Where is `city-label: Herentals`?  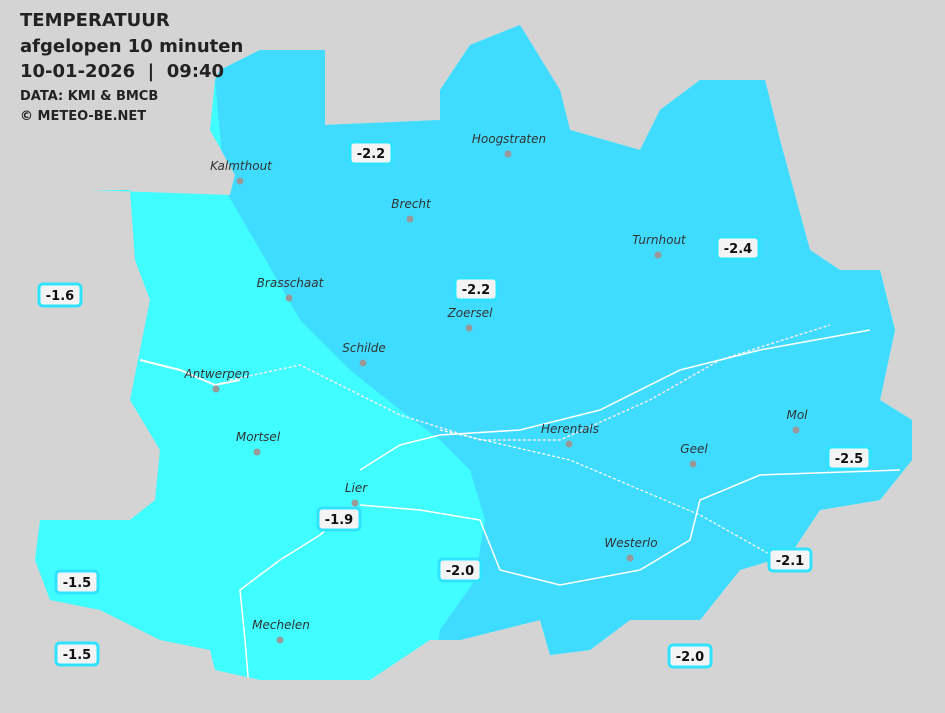
city-label: Herentals is located at coordinates (570, 429).